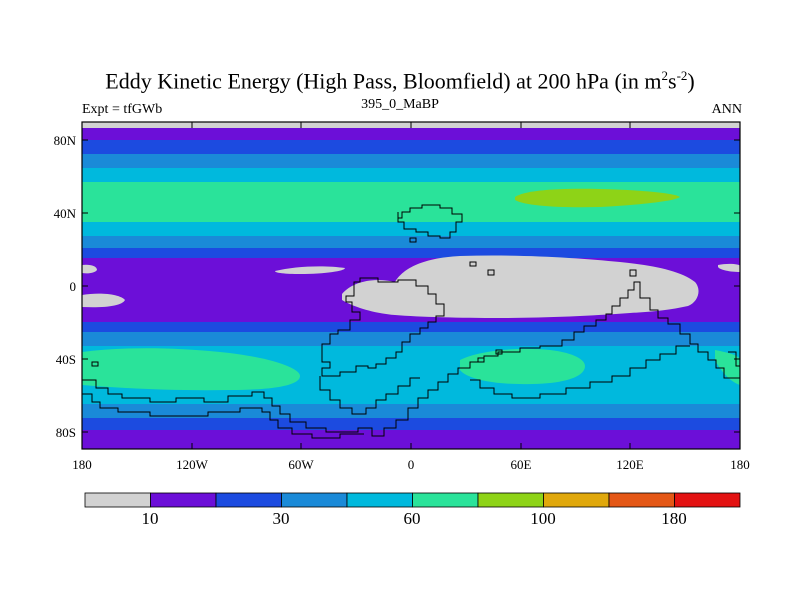 The image size is (800, 600). What do you see at coordinates (191, 369) in the screenshot?
I see `green-blob-south-west` at bounding box center [191, 369].